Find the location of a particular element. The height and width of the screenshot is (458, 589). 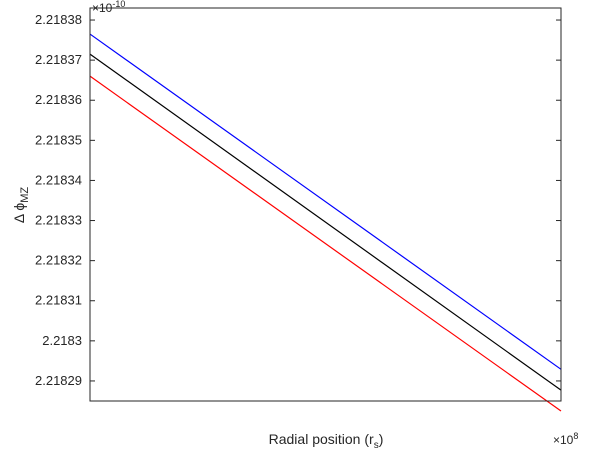

y-axis-label: Δ ϕMZ is located at coordinates (21, 205).